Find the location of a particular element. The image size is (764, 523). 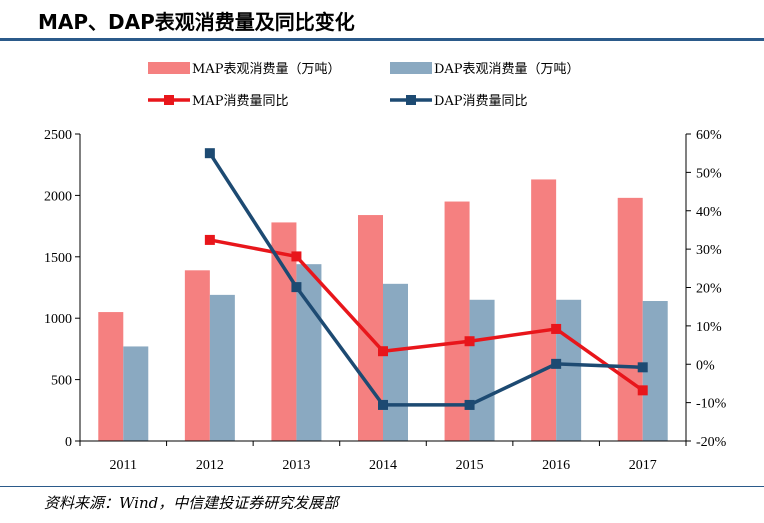

legend-dap-line-label: DAP消费量同比 is located at coordinates (481, 101).